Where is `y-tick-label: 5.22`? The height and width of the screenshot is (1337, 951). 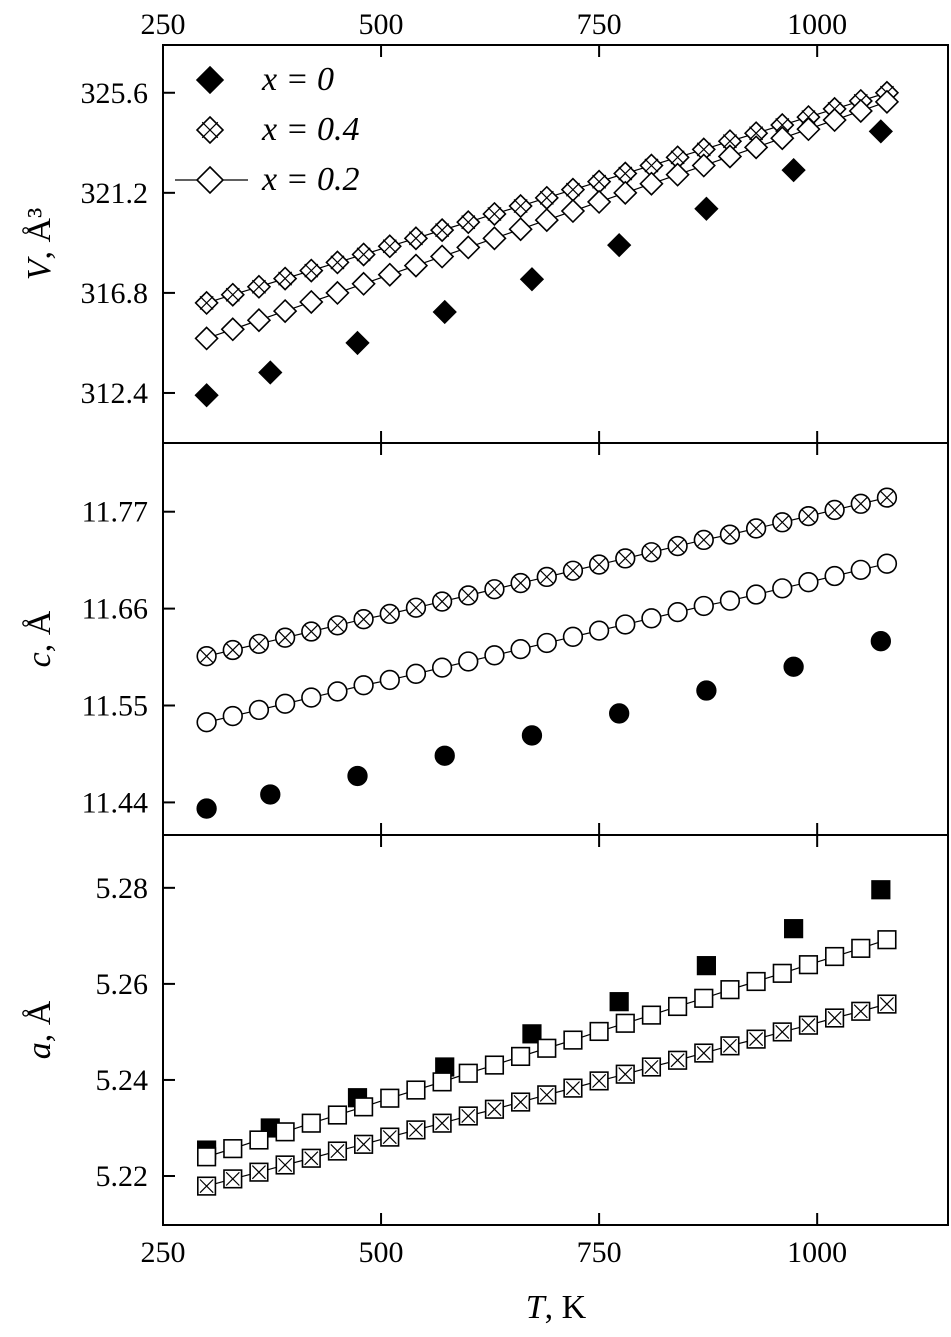
y-tick-label: 5.22 is located at coordinates (122, 1176).